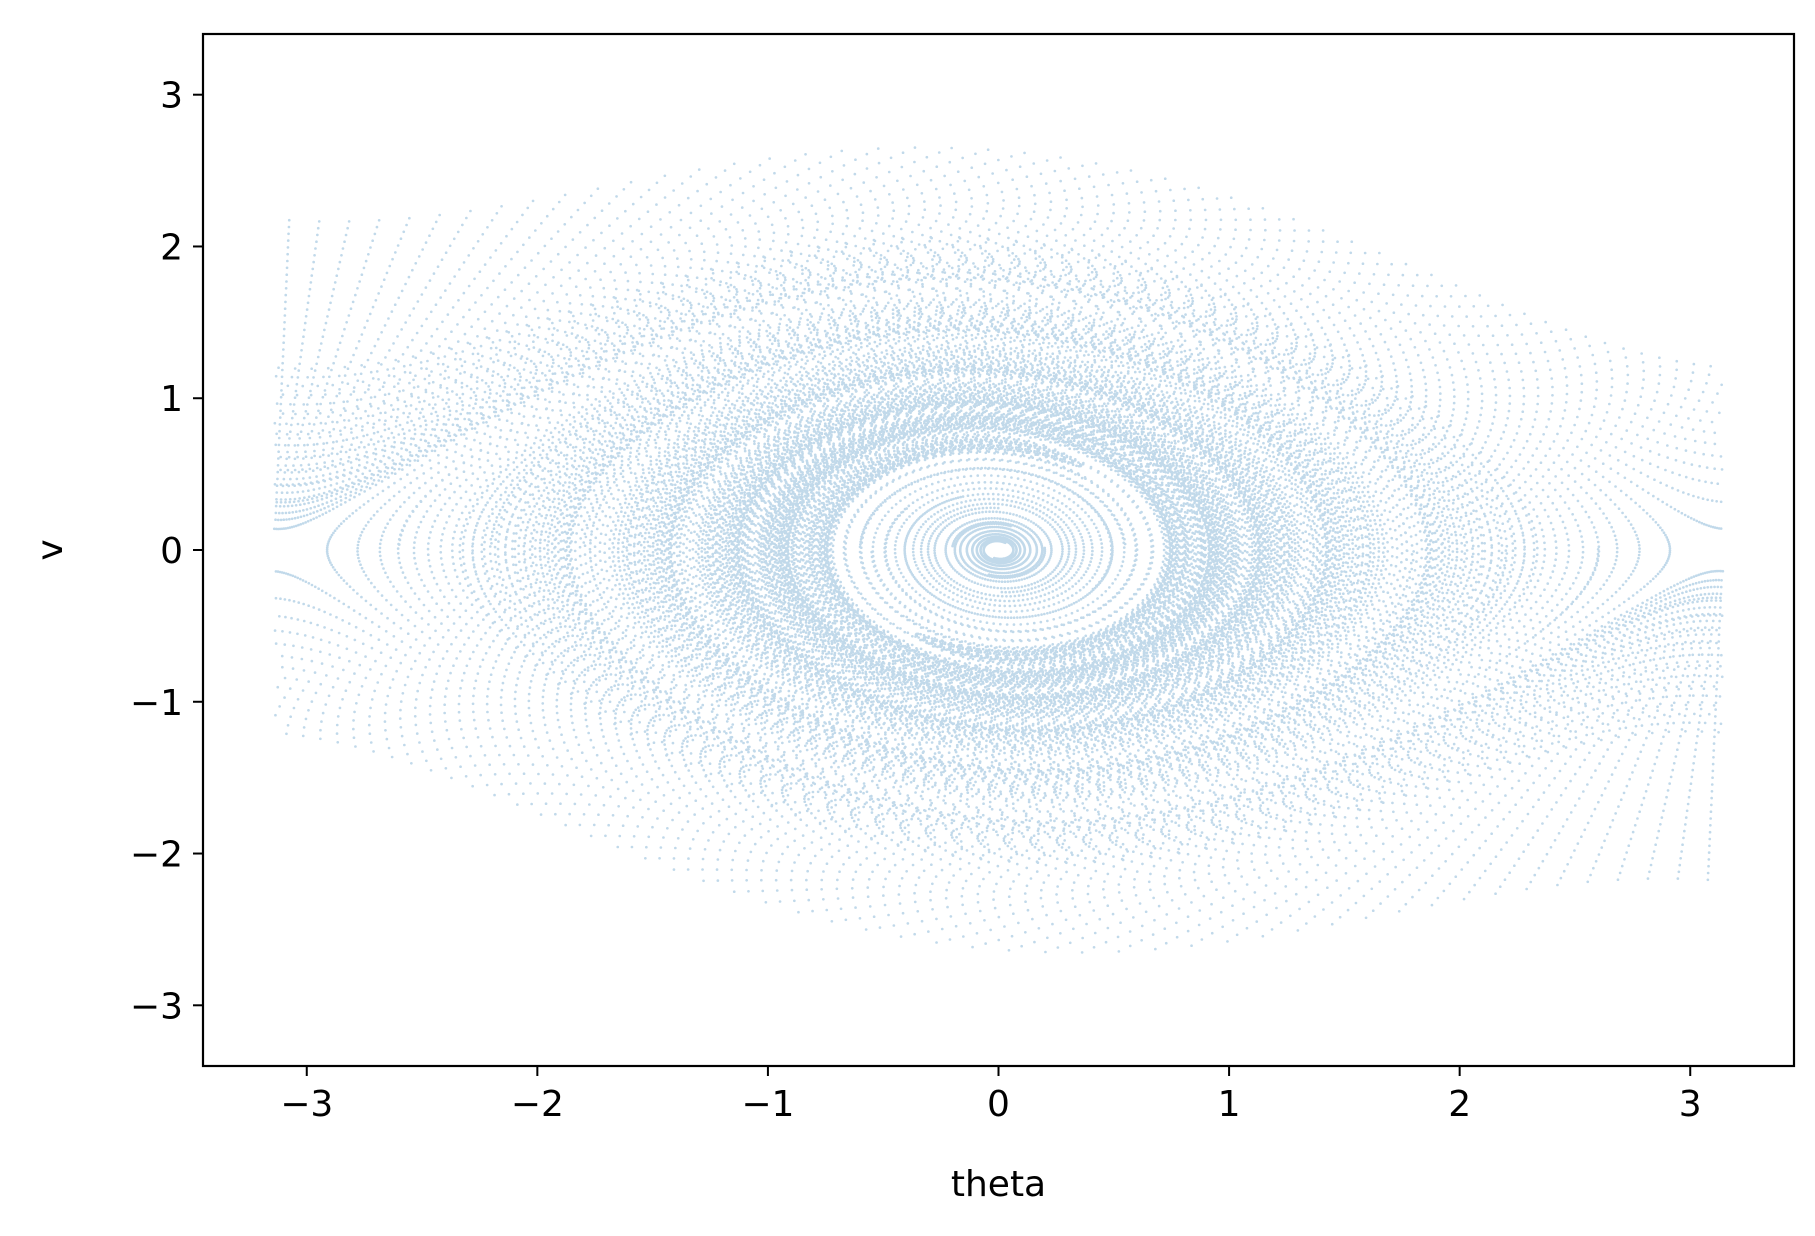 The height and width of the screenshot is (1236, 1815). What do you see at coordinates (171, 96) in the screenshot?
I see `y-tick-label: 3` at bounding box center [171, 96].